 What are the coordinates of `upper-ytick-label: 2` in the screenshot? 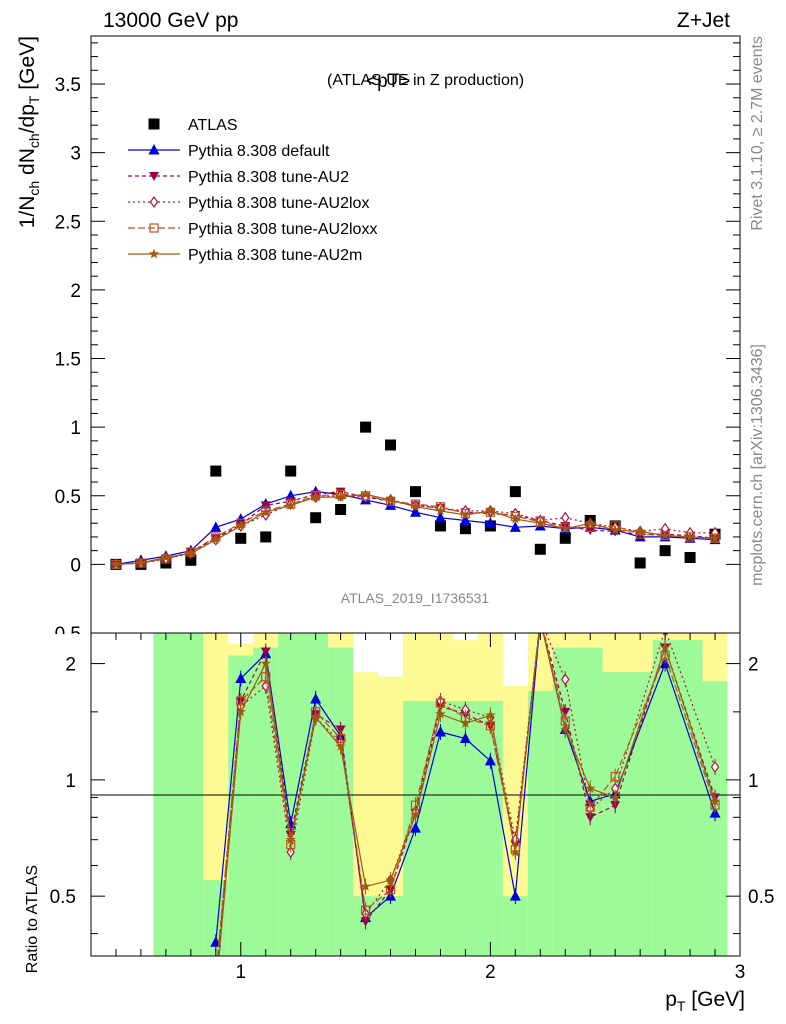 It's located at (75, 291).